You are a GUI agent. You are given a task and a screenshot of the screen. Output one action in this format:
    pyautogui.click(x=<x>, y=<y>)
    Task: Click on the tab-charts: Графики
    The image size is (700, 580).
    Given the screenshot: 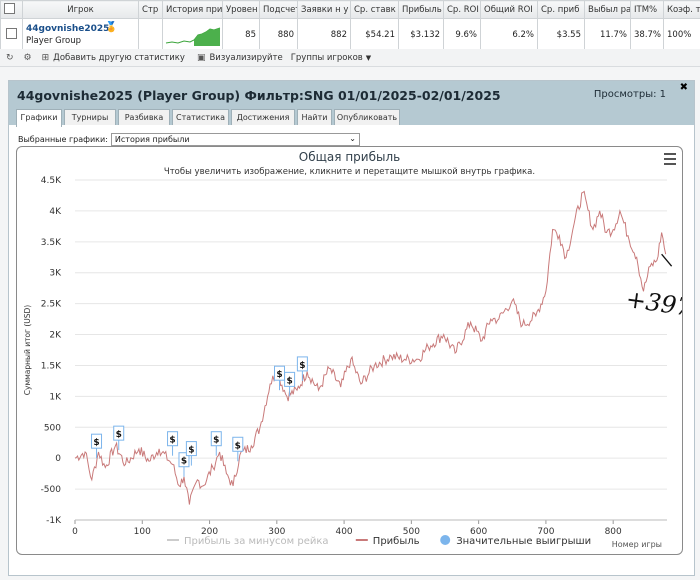 What is the action you would take?
    pyautogui.click(x=39, y=118)
    